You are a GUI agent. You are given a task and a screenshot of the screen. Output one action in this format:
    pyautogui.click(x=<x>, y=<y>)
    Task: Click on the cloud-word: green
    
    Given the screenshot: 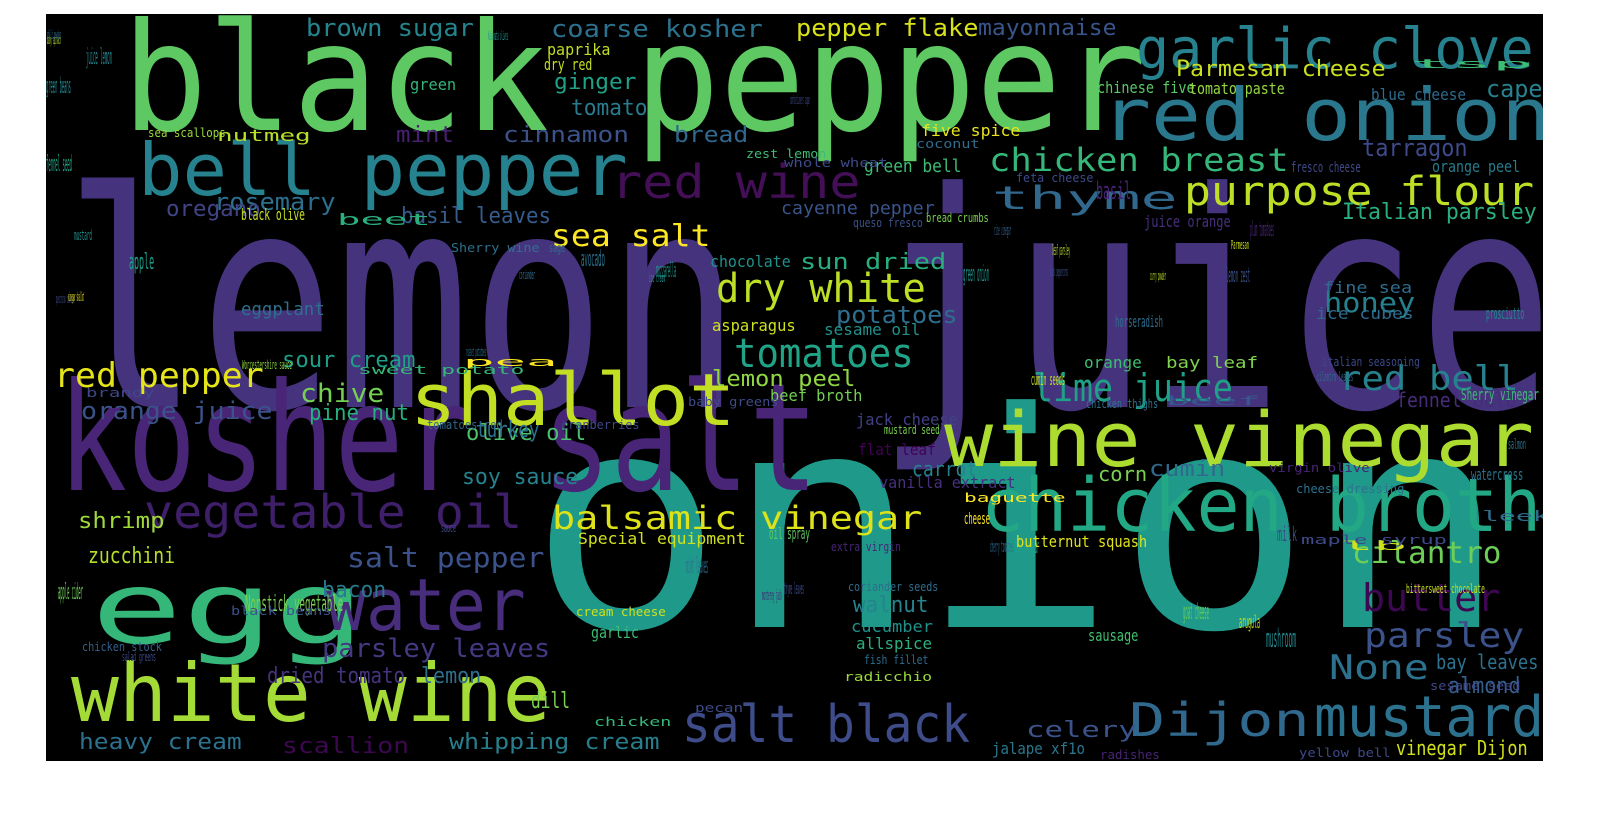 What is the action you would take?
    pyautogui.click(x=433, y=84)
    